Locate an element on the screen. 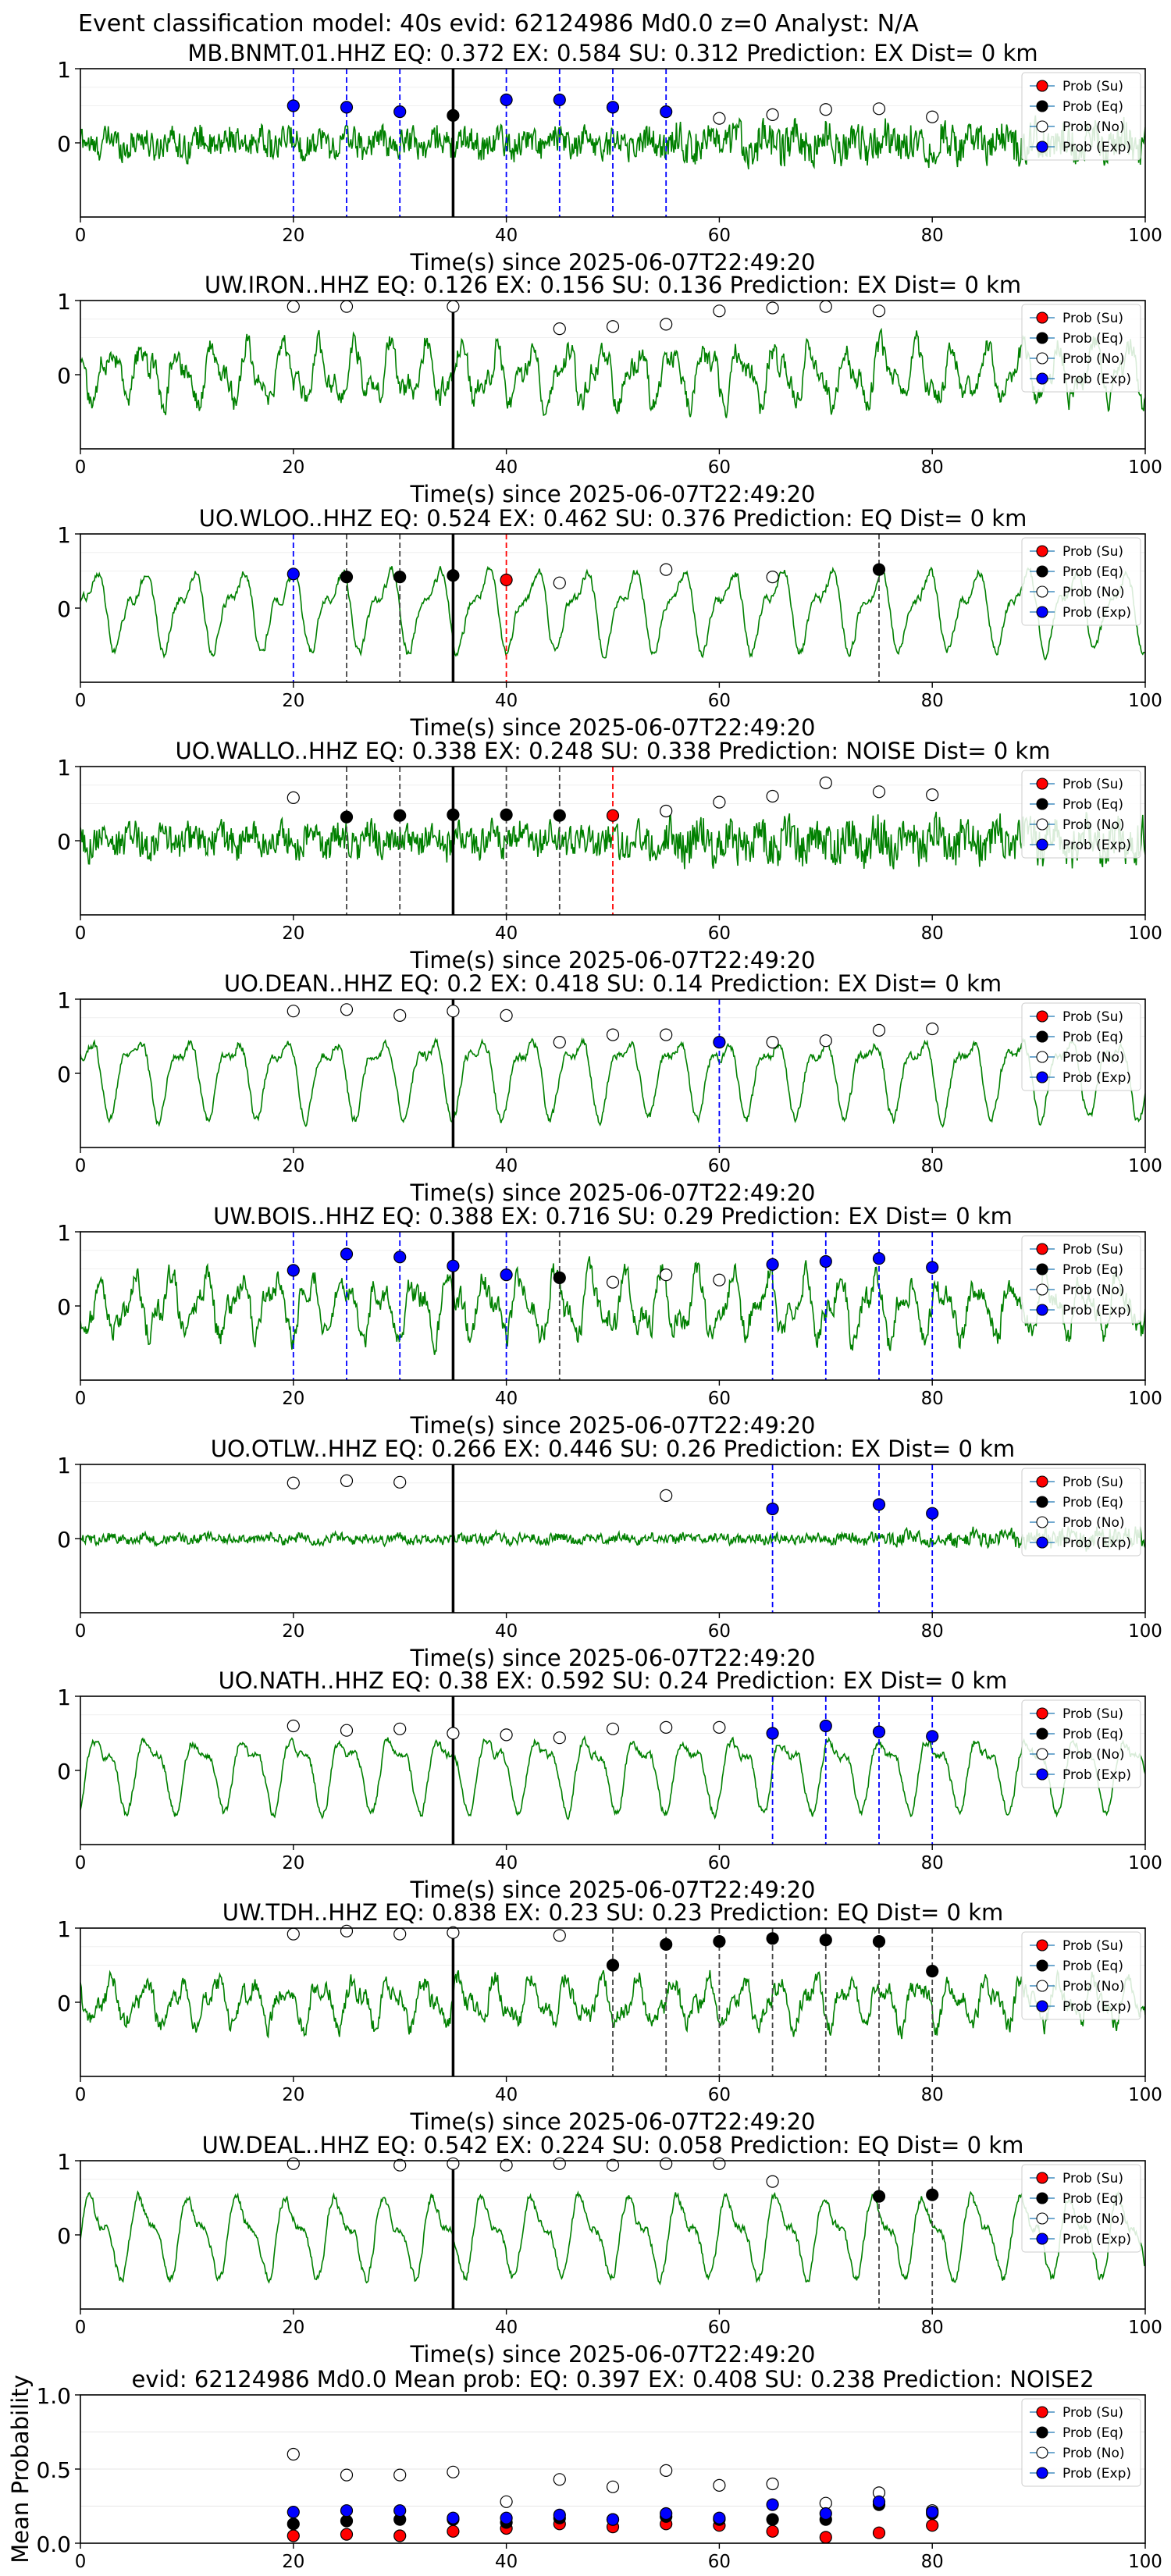 This screenshot has height=2576, width=1171. x-tick-label: 40 is located at coordinates (507, 1399).